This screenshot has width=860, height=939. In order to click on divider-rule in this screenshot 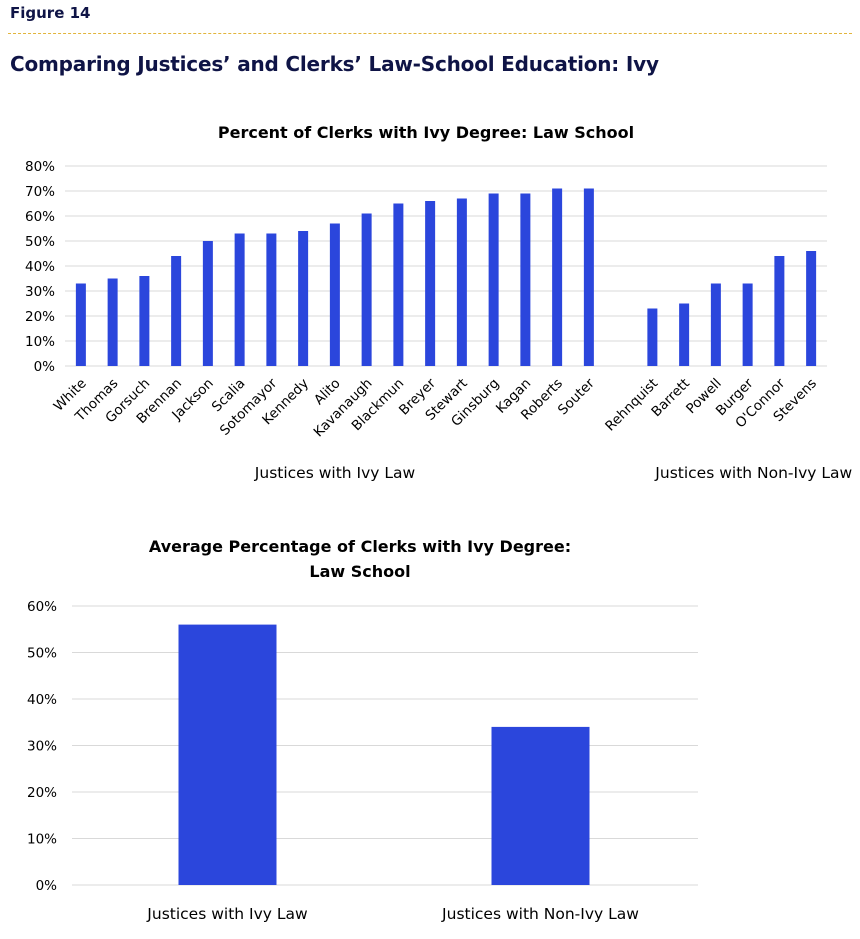, I will do `click(430, 33)`.